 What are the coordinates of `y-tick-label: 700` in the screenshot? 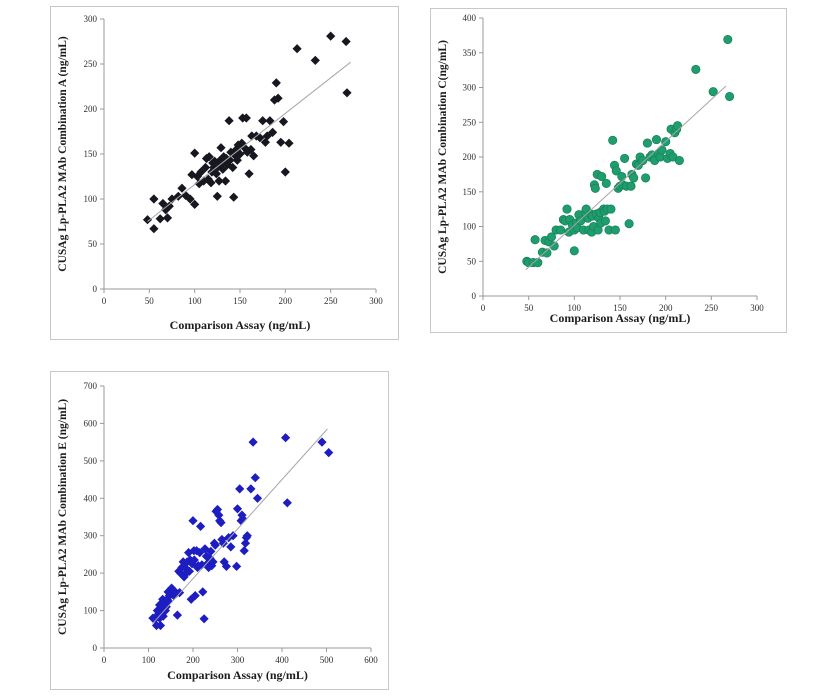 It's located at (91, 386).